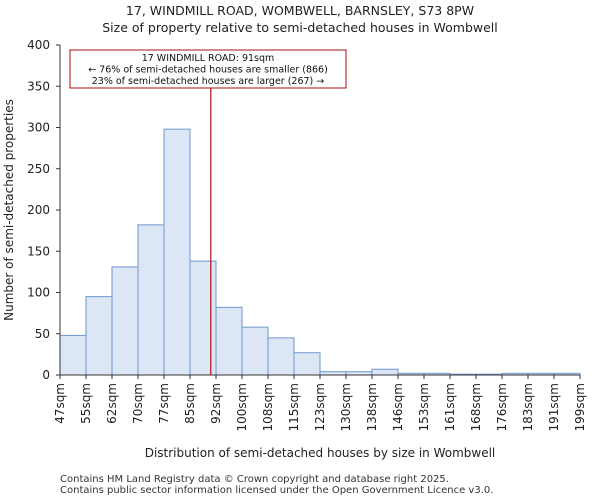 The width and height of the screenshot is (600, 500). What do you see at coordinates (216, 403) in the screenshot?
I see `x-tick-label: 92sqm` at bounding box center [216, 403].